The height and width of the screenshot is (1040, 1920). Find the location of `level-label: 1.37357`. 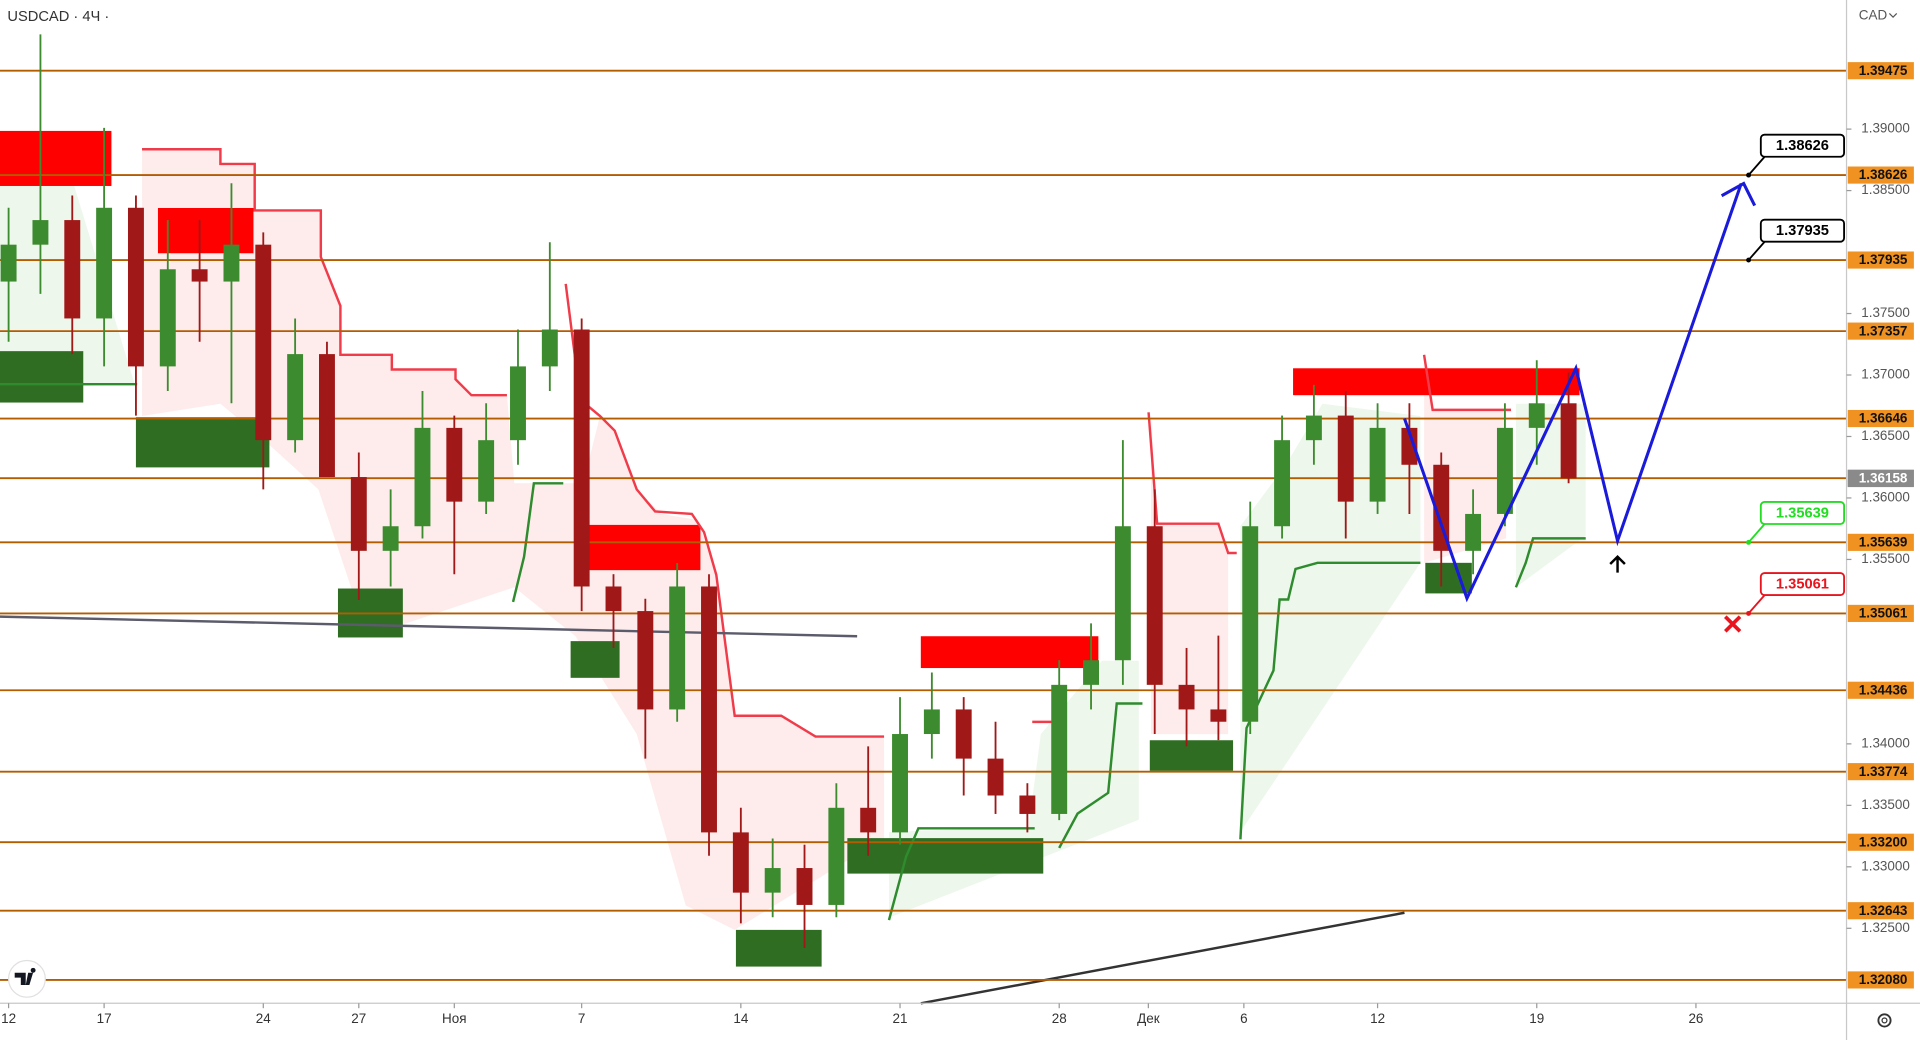

level-label: 1.37357 is located at coordinates (1883, 330).